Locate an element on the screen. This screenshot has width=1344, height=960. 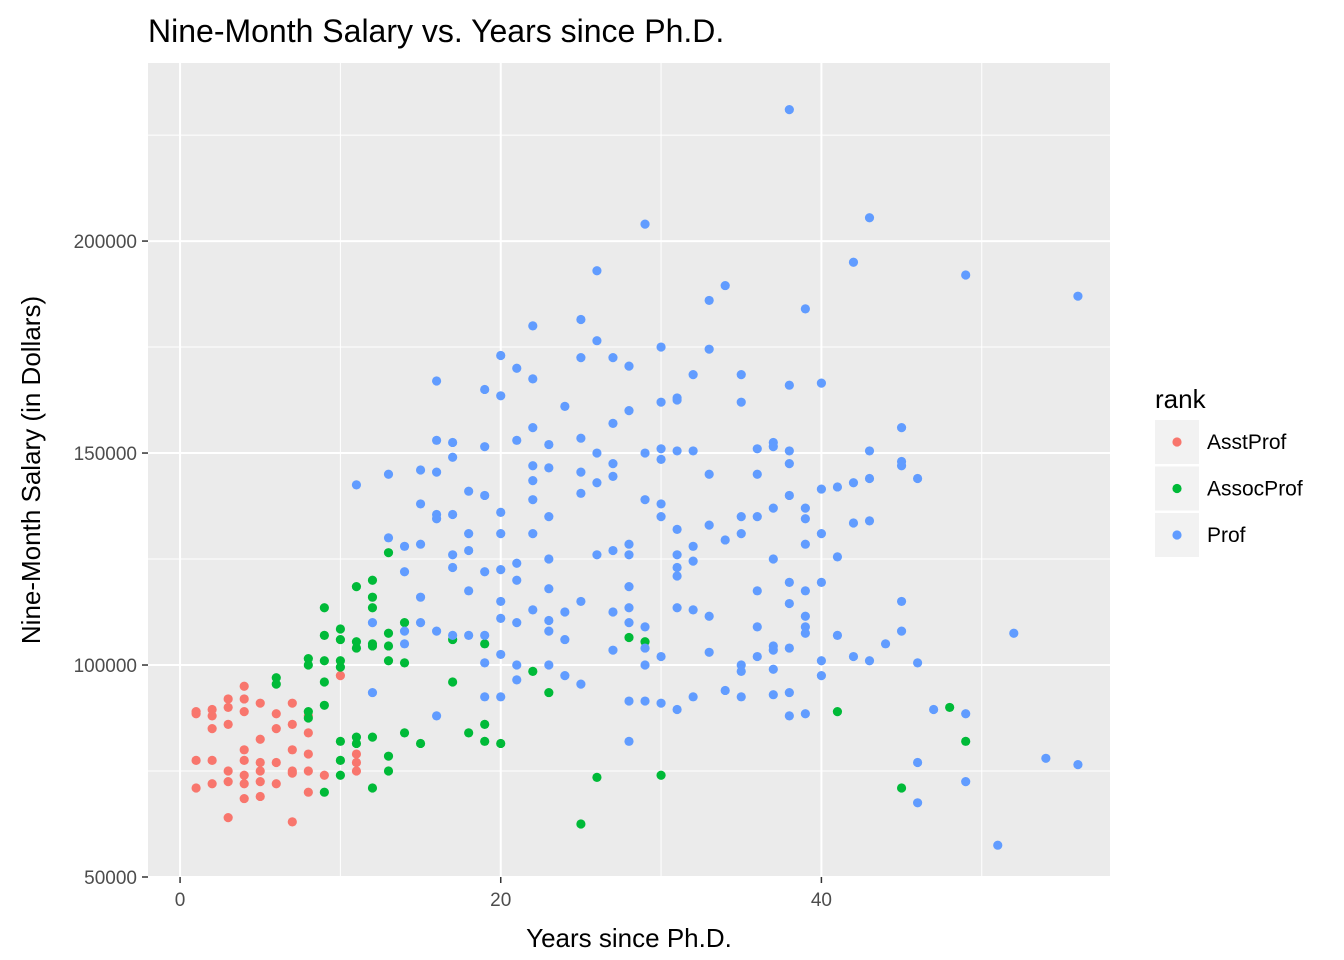
x-tick-label: 0 is located at coordinates (180, 900).